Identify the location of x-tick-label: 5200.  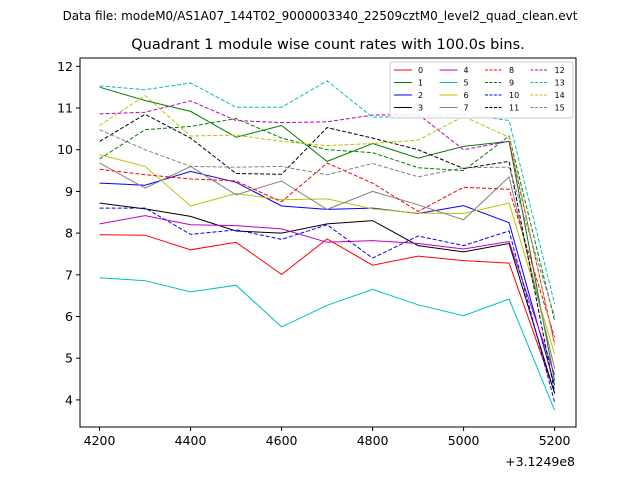
(555, 440).